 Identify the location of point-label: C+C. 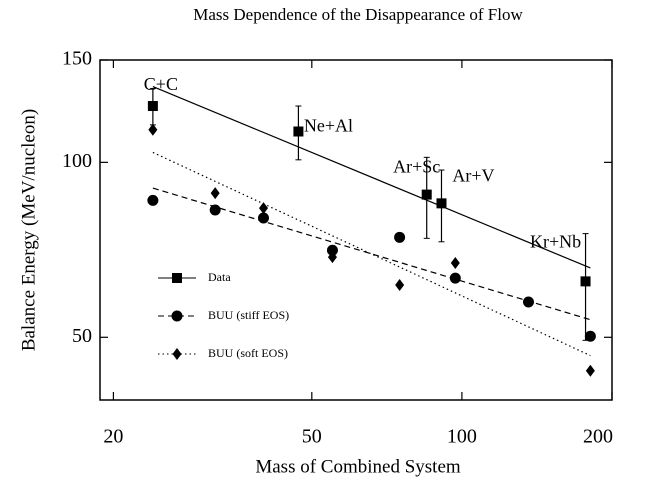
(161, 84).